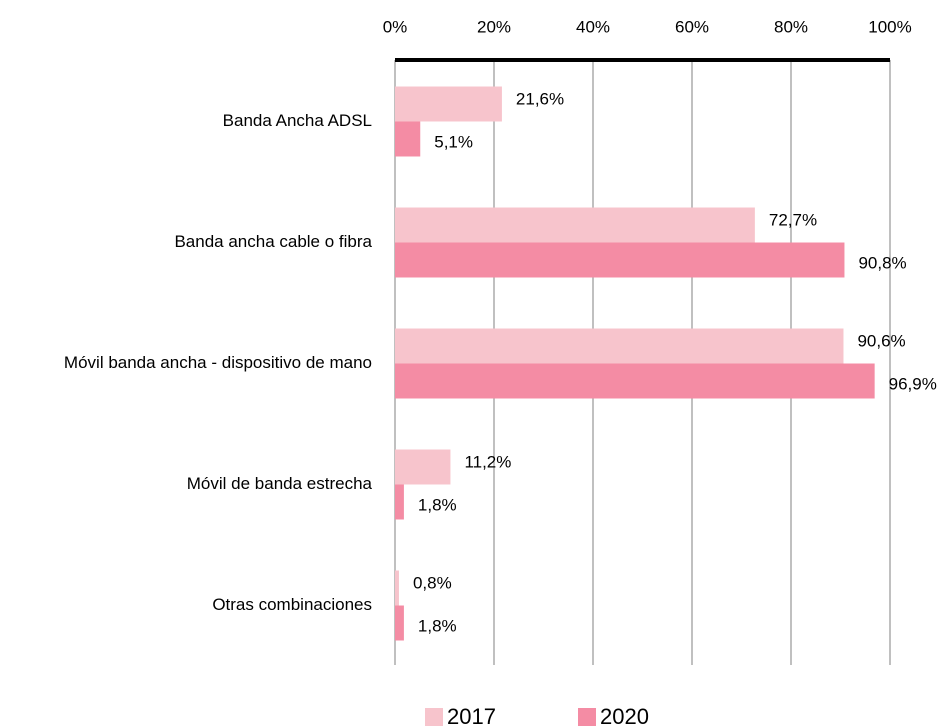 The width and height of the screenshot is (947, 727). What do you see at coordinates (186, 605) in the screenshot?
I see `category-label: Otras combinaciones` at bounding box center [186, 605].